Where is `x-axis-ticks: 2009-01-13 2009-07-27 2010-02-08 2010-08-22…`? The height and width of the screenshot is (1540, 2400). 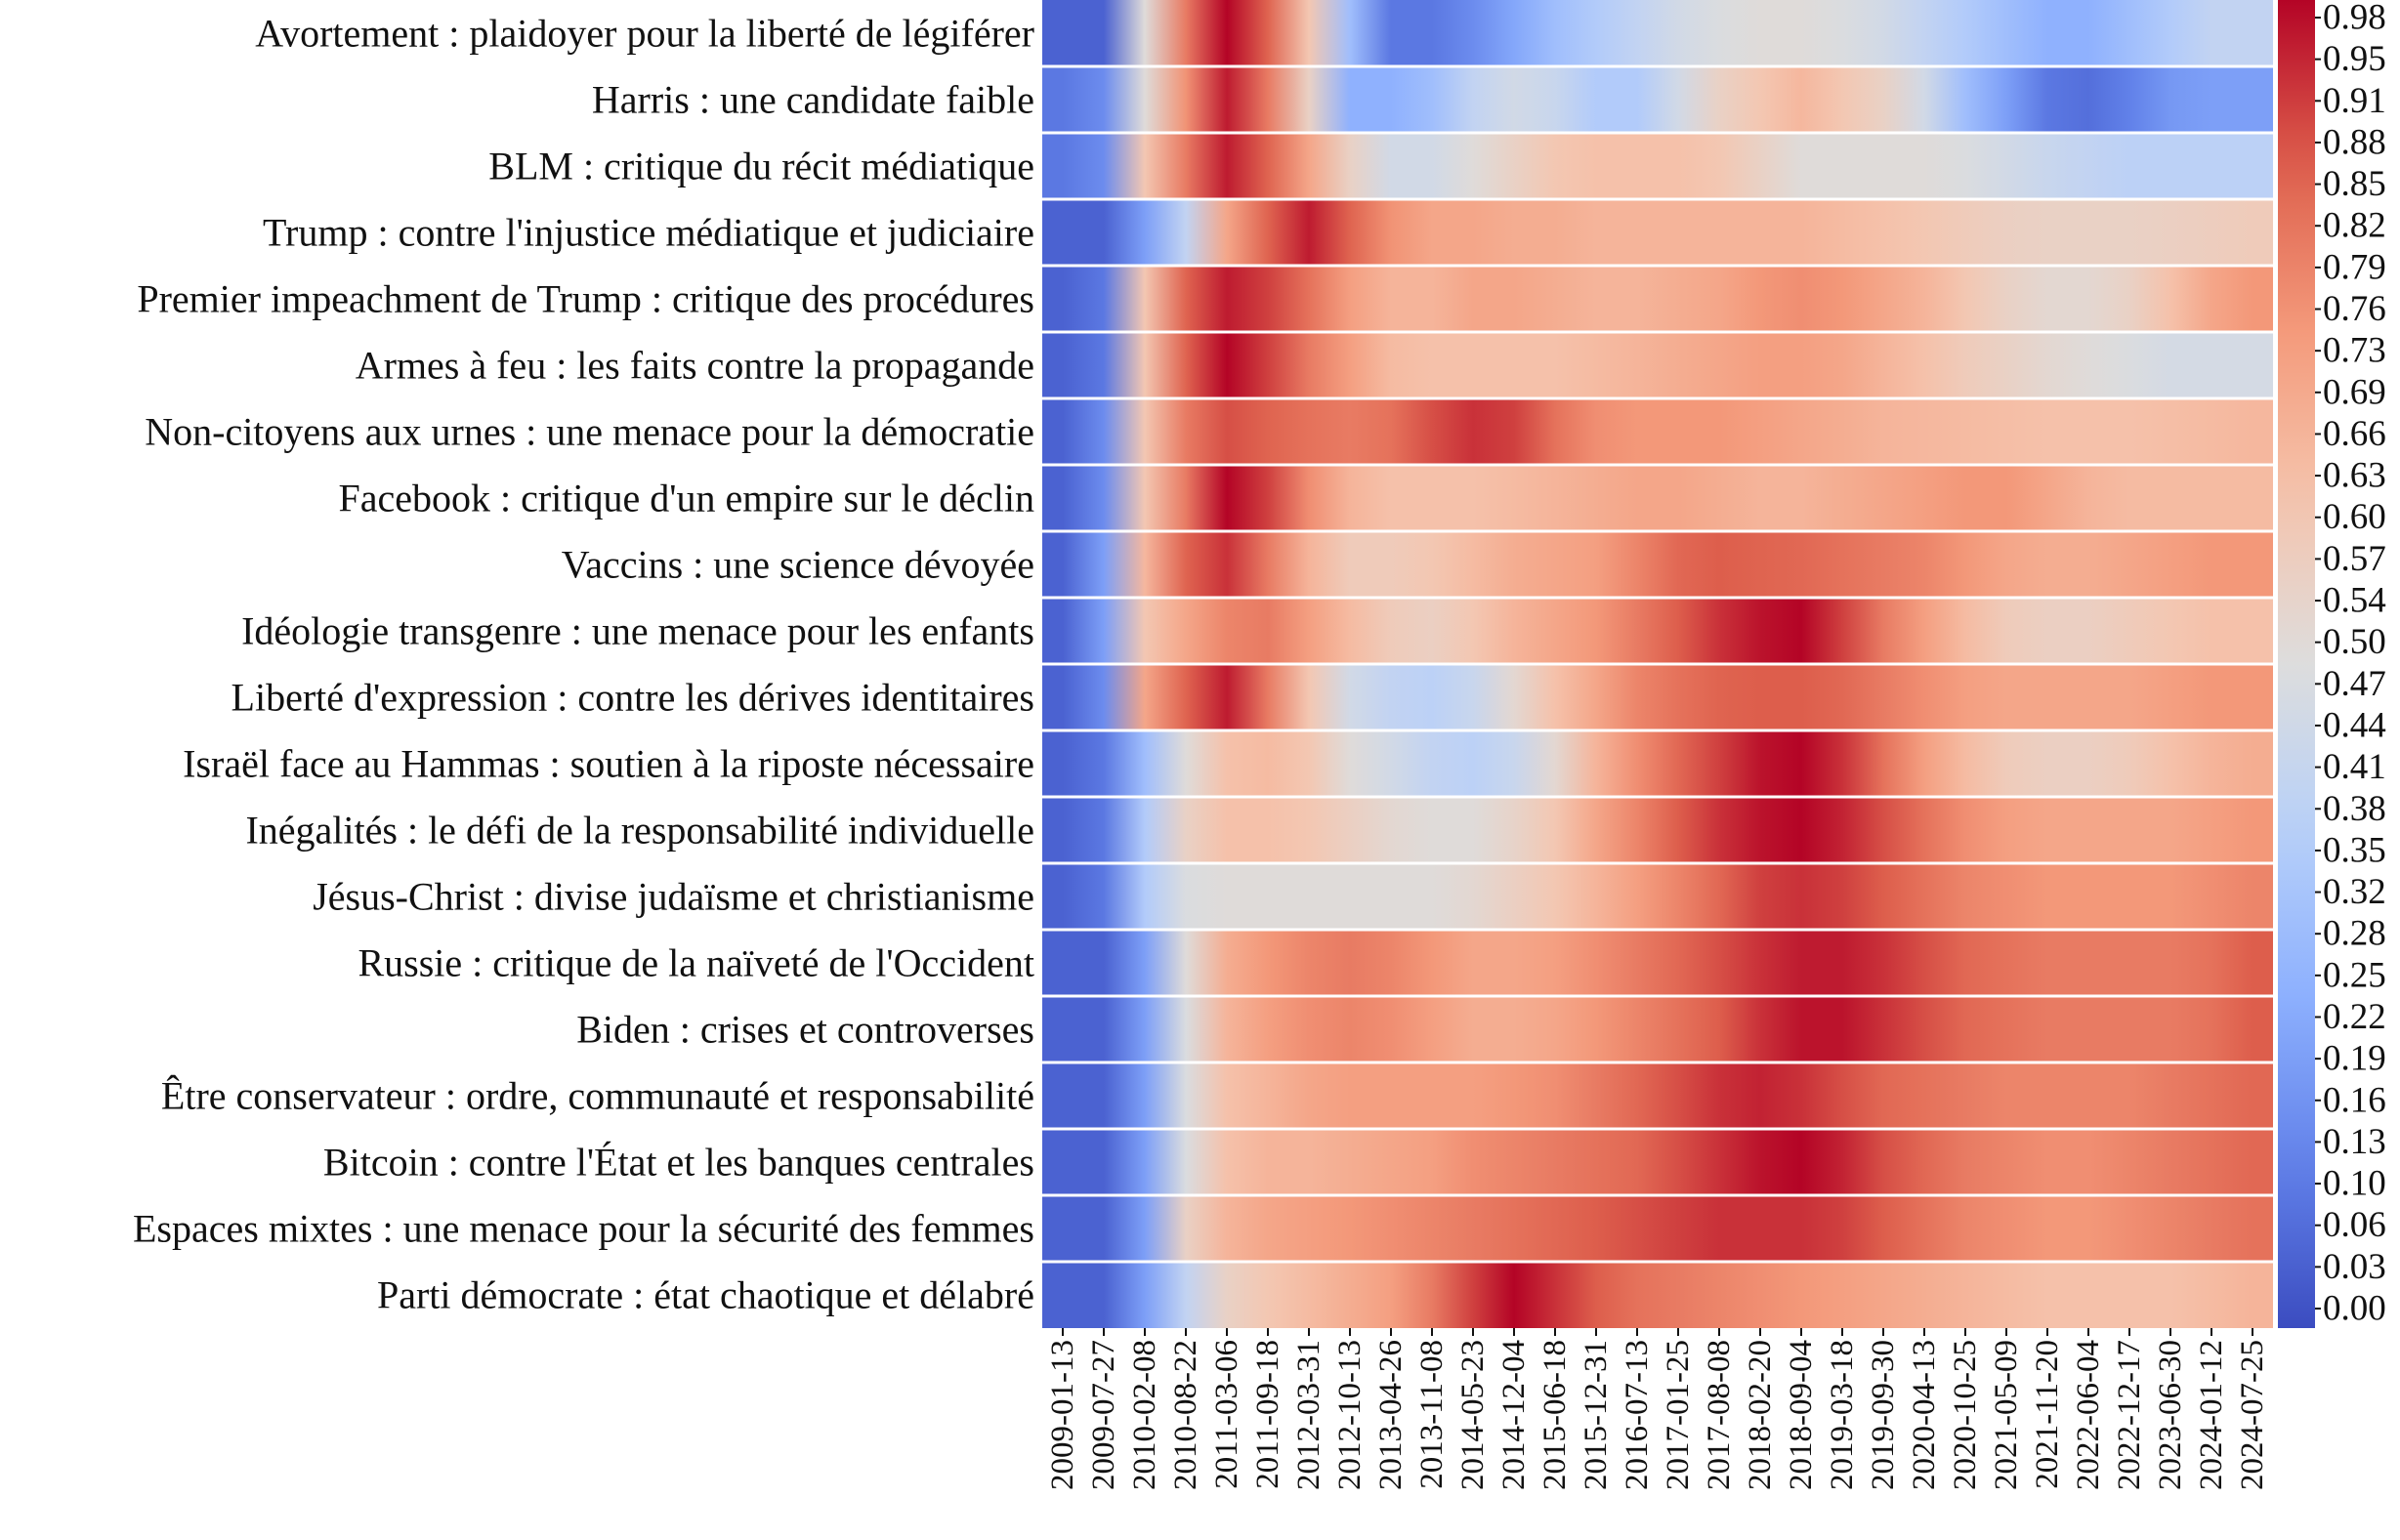 x-axis-ticks: 2009-01-13 2009-07-27 2010-02-08 2010-08-22… is located at coordinates (1657, 1409).